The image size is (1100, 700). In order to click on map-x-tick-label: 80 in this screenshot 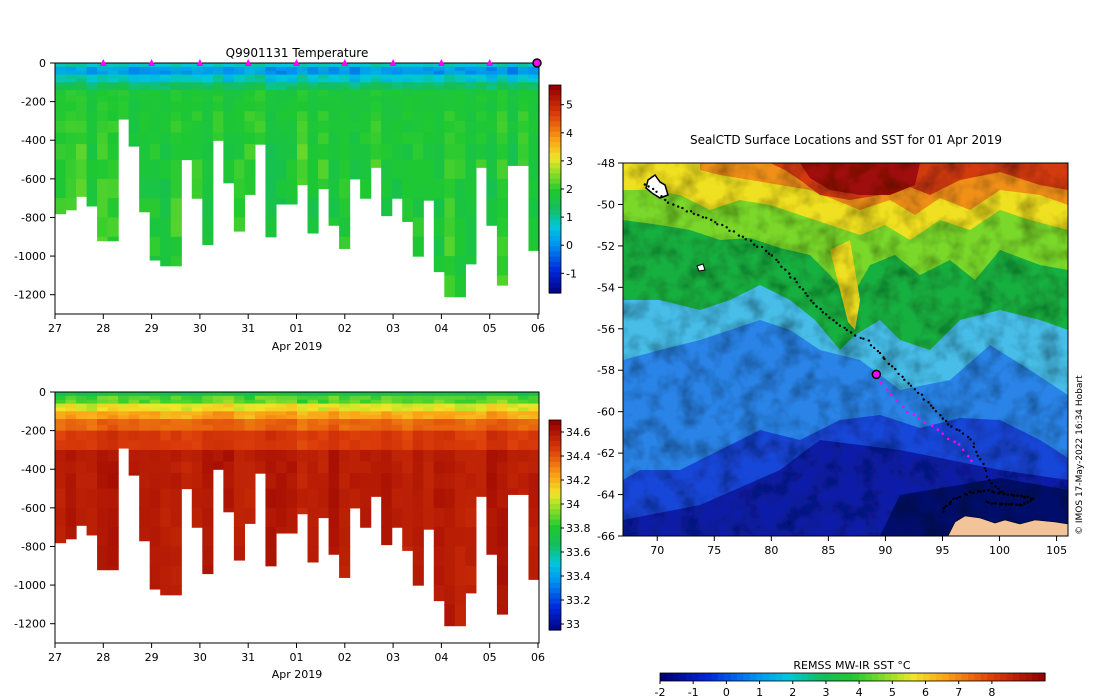, I will do `click(771, 550)`.